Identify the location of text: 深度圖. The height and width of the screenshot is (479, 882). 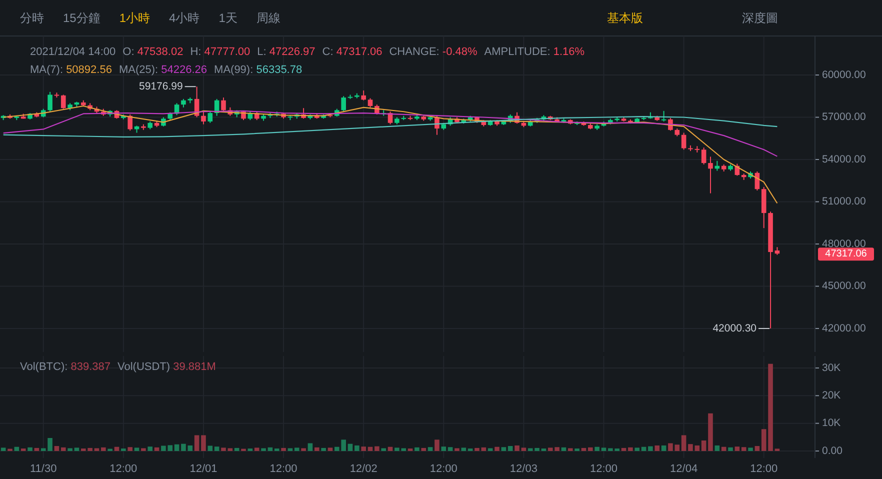
(760, 18).